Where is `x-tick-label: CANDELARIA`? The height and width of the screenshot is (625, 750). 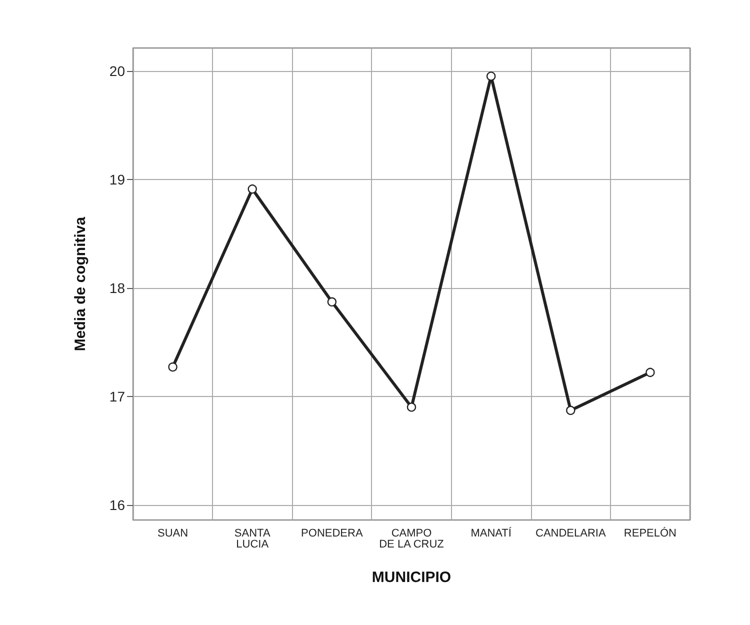
x-tick-label: CANDELARIA is located at coordinates (570, 534).